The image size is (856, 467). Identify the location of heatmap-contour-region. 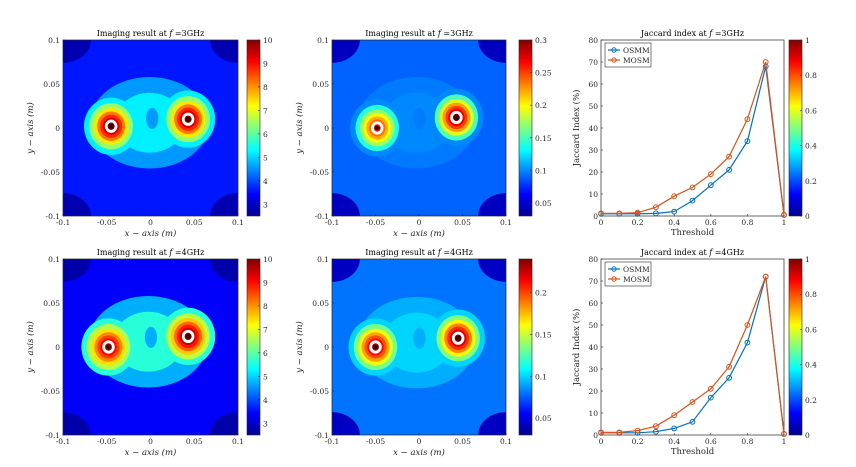
(151, 337).